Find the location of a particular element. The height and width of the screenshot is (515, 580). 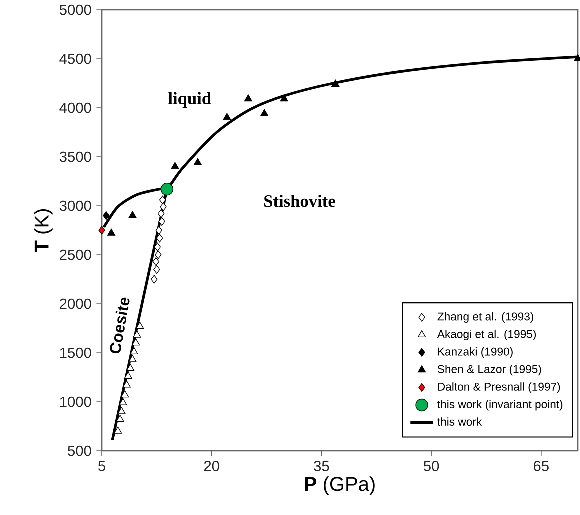

x-tick-label: 20 is located at coordinates (212, 466).